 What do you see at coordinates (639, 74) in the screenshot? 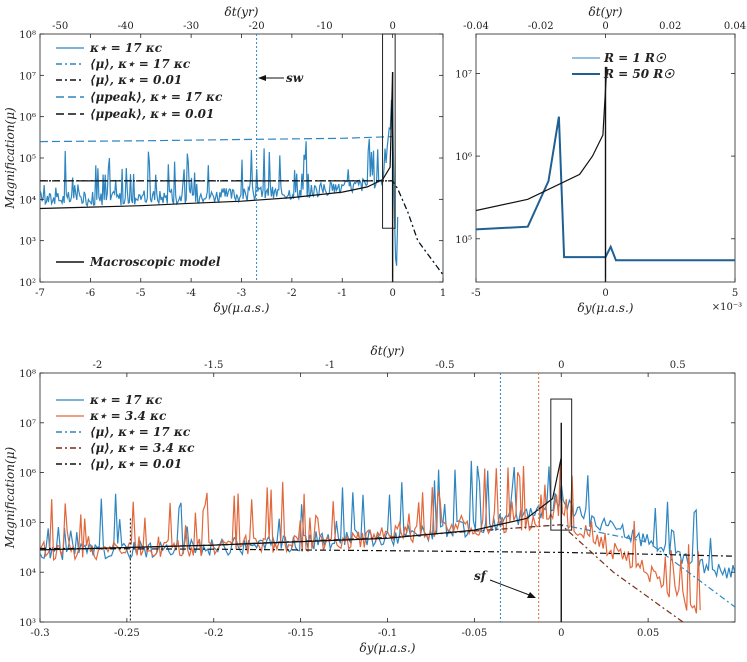
I see `legend-label: R = 50 R☉` at bounding box center [639, 74].